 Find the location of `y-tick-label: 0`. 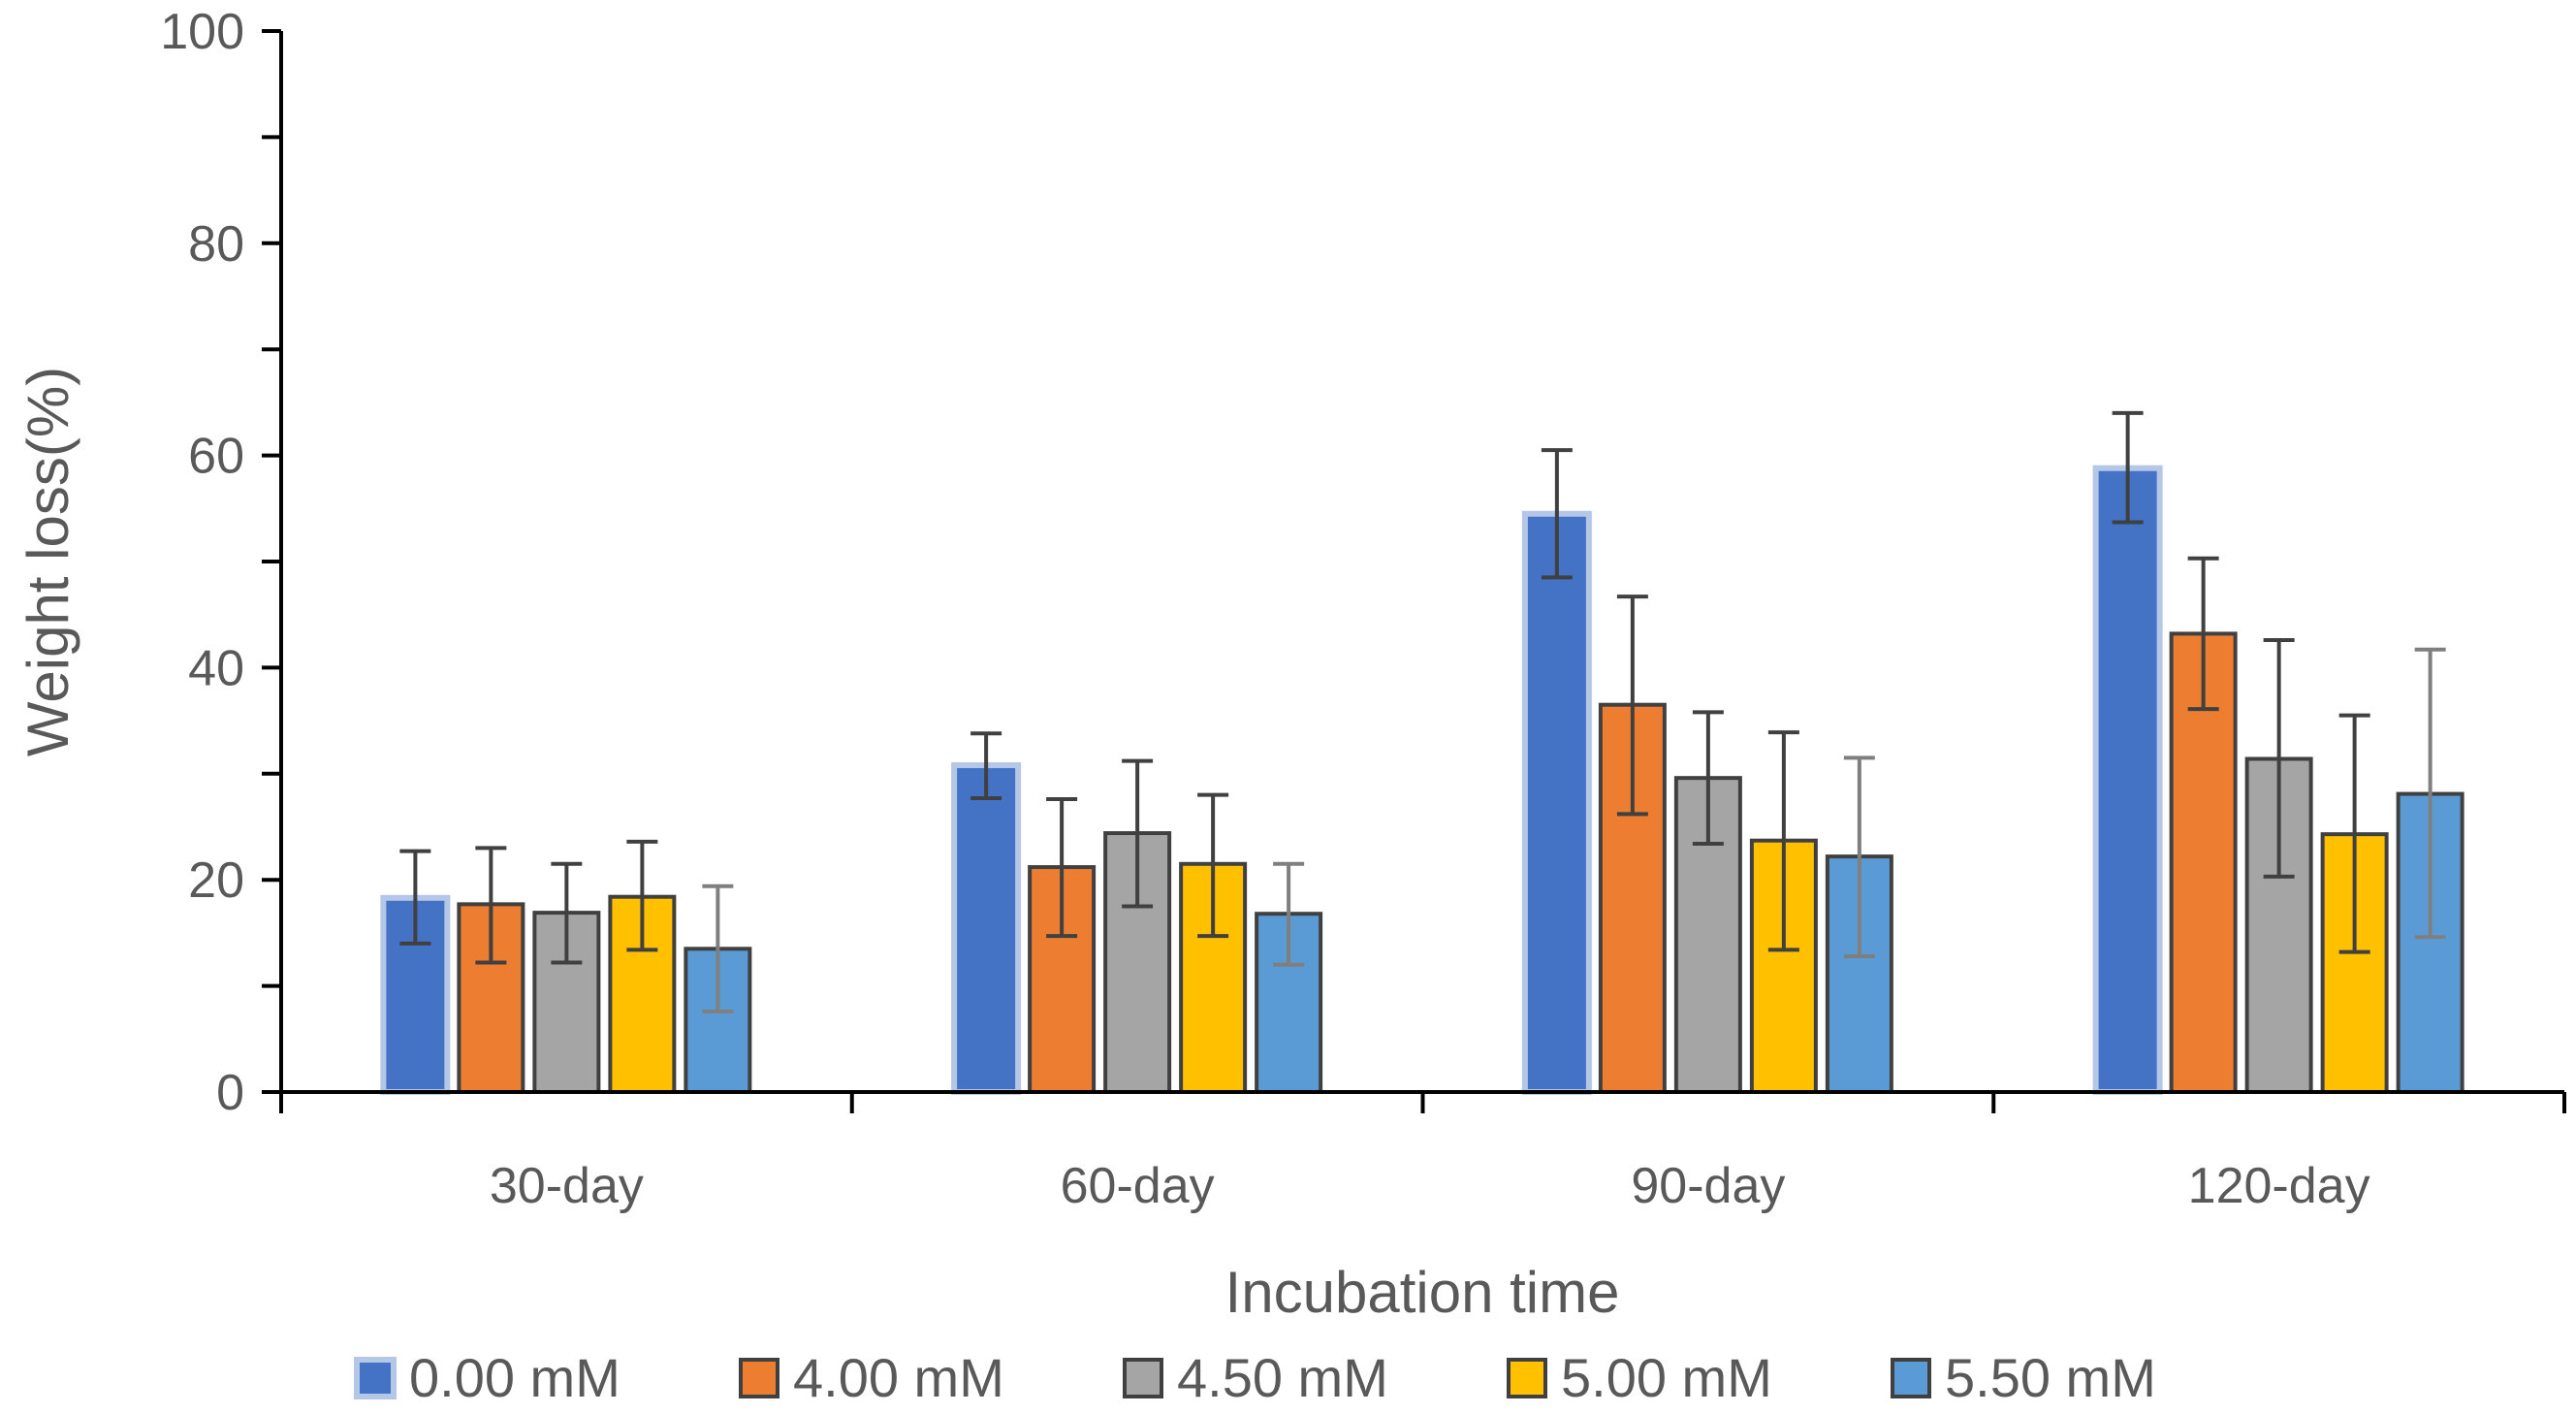

y-tick-label: 0 is located at coordinates (230, 1093).